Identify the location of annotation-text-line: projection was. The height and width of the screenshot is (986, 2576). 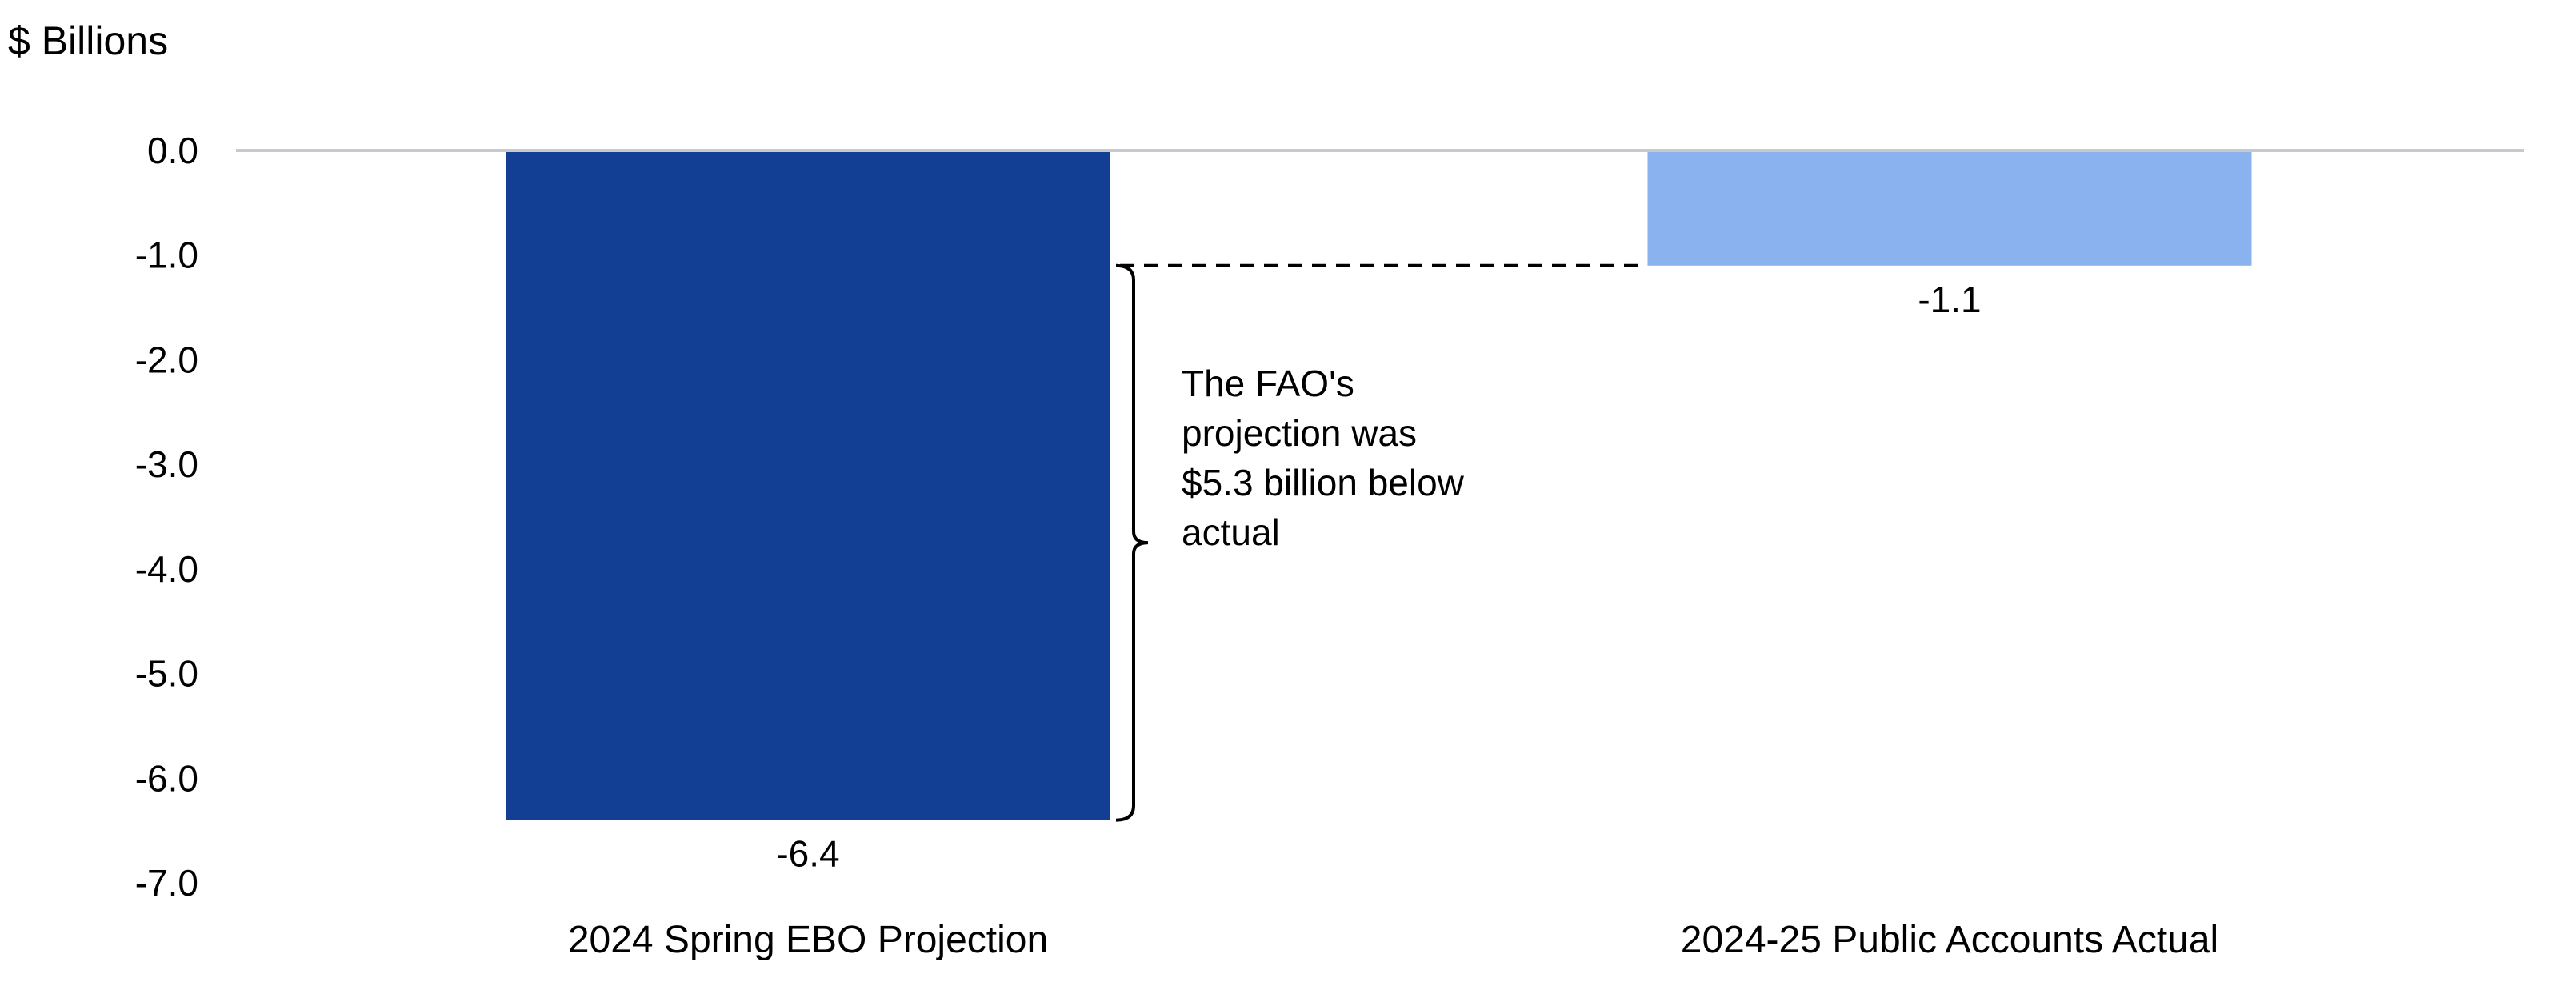
(1299, 433).